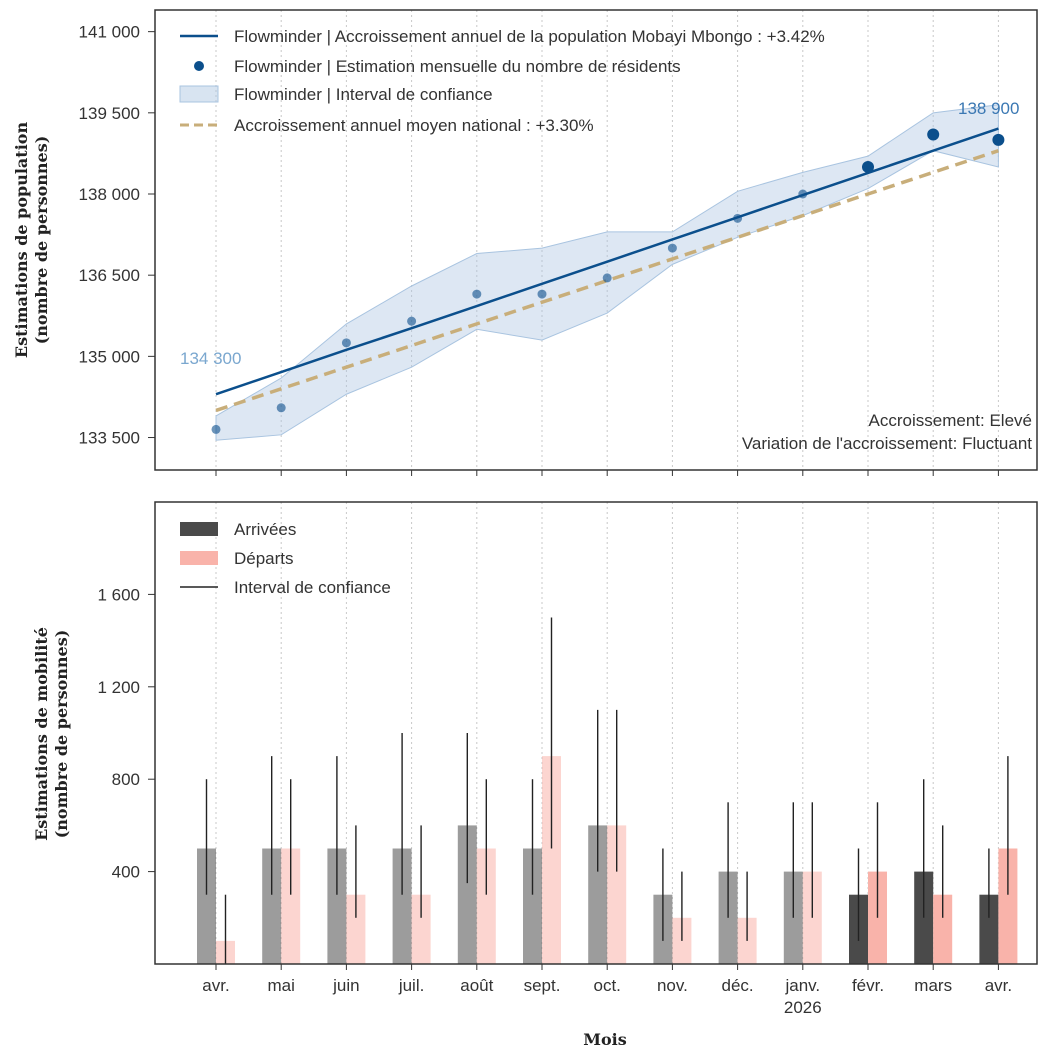 The width and height of the screenshot is (1047, 1050). Describe the element at coordinates (363, 94) in the screenshot. I see `legend-band-label: Flowminder | Interval de confiance` at that location.